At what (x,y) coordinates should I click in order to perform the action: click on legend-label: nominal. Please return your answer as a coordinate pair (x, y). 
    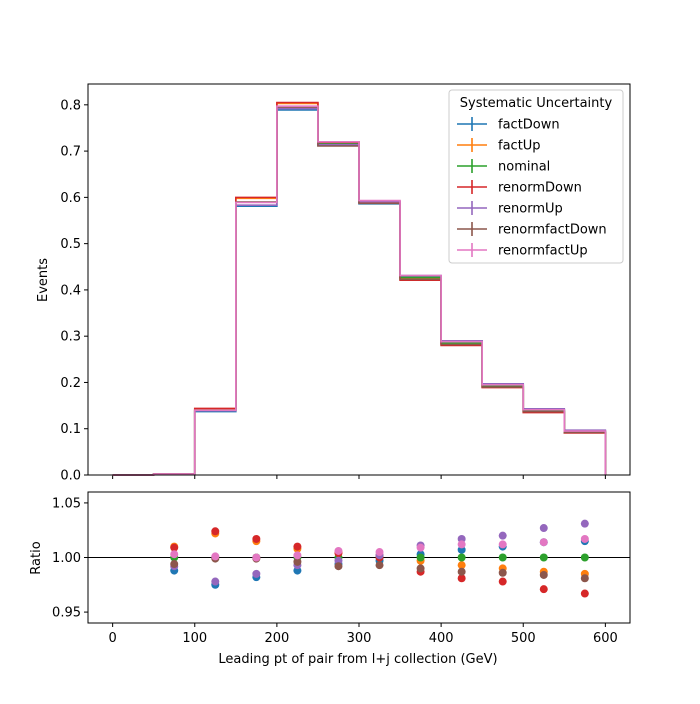
    Looking at the image, I should click on (524, 167).